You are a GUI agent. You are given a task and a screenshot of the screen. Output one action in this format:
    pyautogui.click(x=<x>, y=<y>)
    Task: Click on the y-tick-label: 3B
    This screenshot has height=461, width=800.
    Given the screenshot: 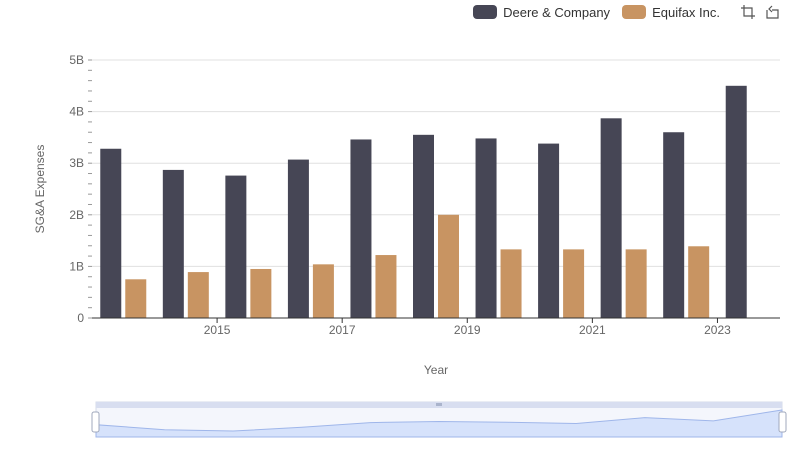 What is the action you would take?
    pyautogui.click(x=76, y=163)
    